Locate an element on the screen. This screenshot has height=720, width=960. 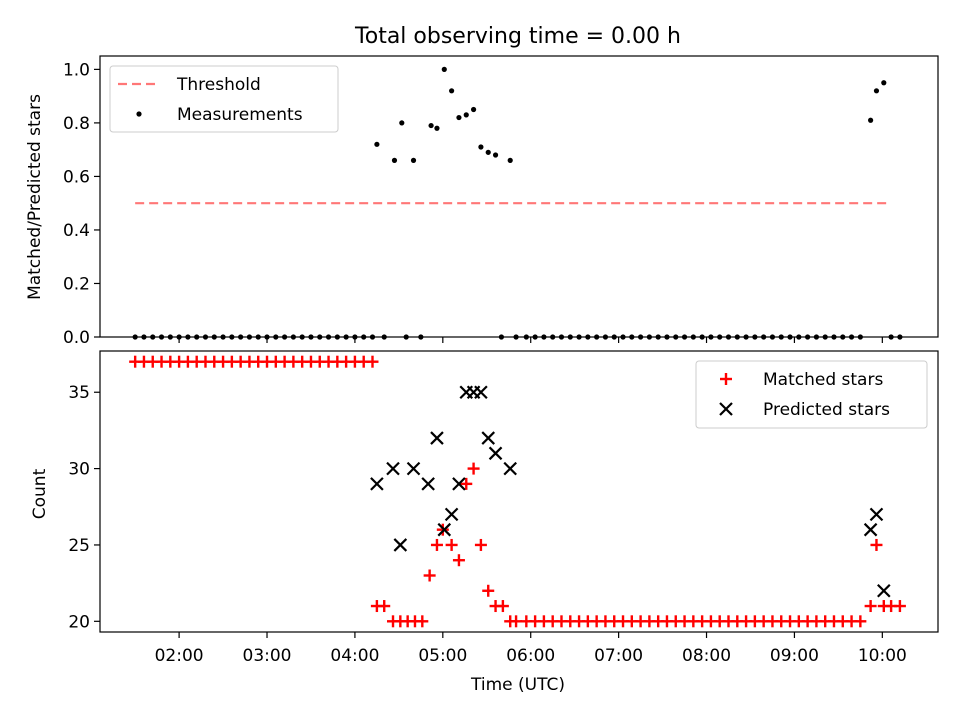
top-legend: Threshold Measurements is located at coordinates (224, 99).